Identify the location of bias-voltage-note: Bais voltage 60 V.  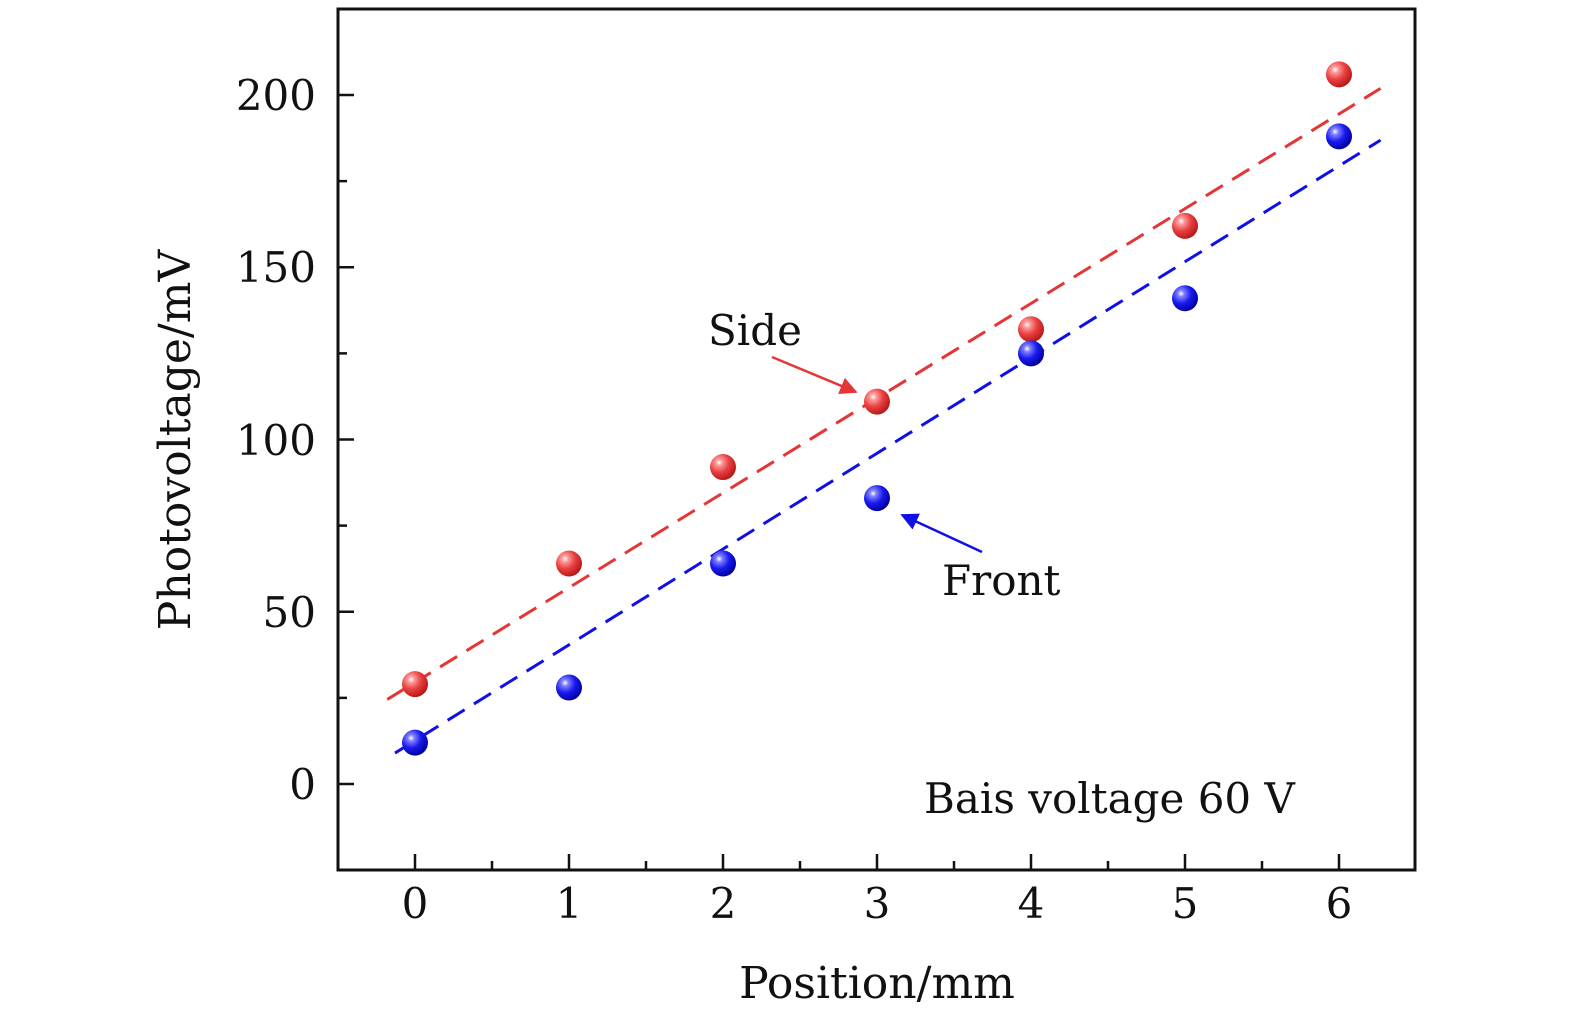
(1109, 798).